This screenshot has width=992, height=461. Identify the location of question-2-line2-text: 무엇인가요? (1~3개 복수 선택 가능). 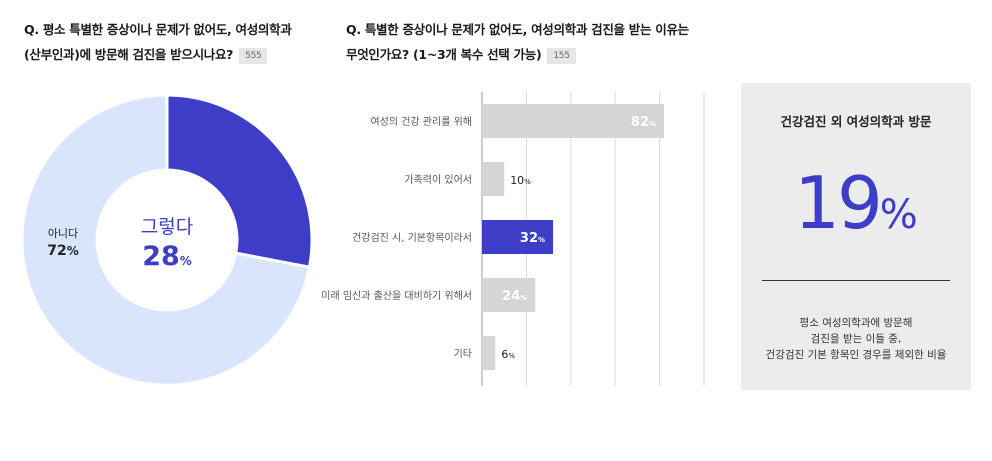
(444, 54).